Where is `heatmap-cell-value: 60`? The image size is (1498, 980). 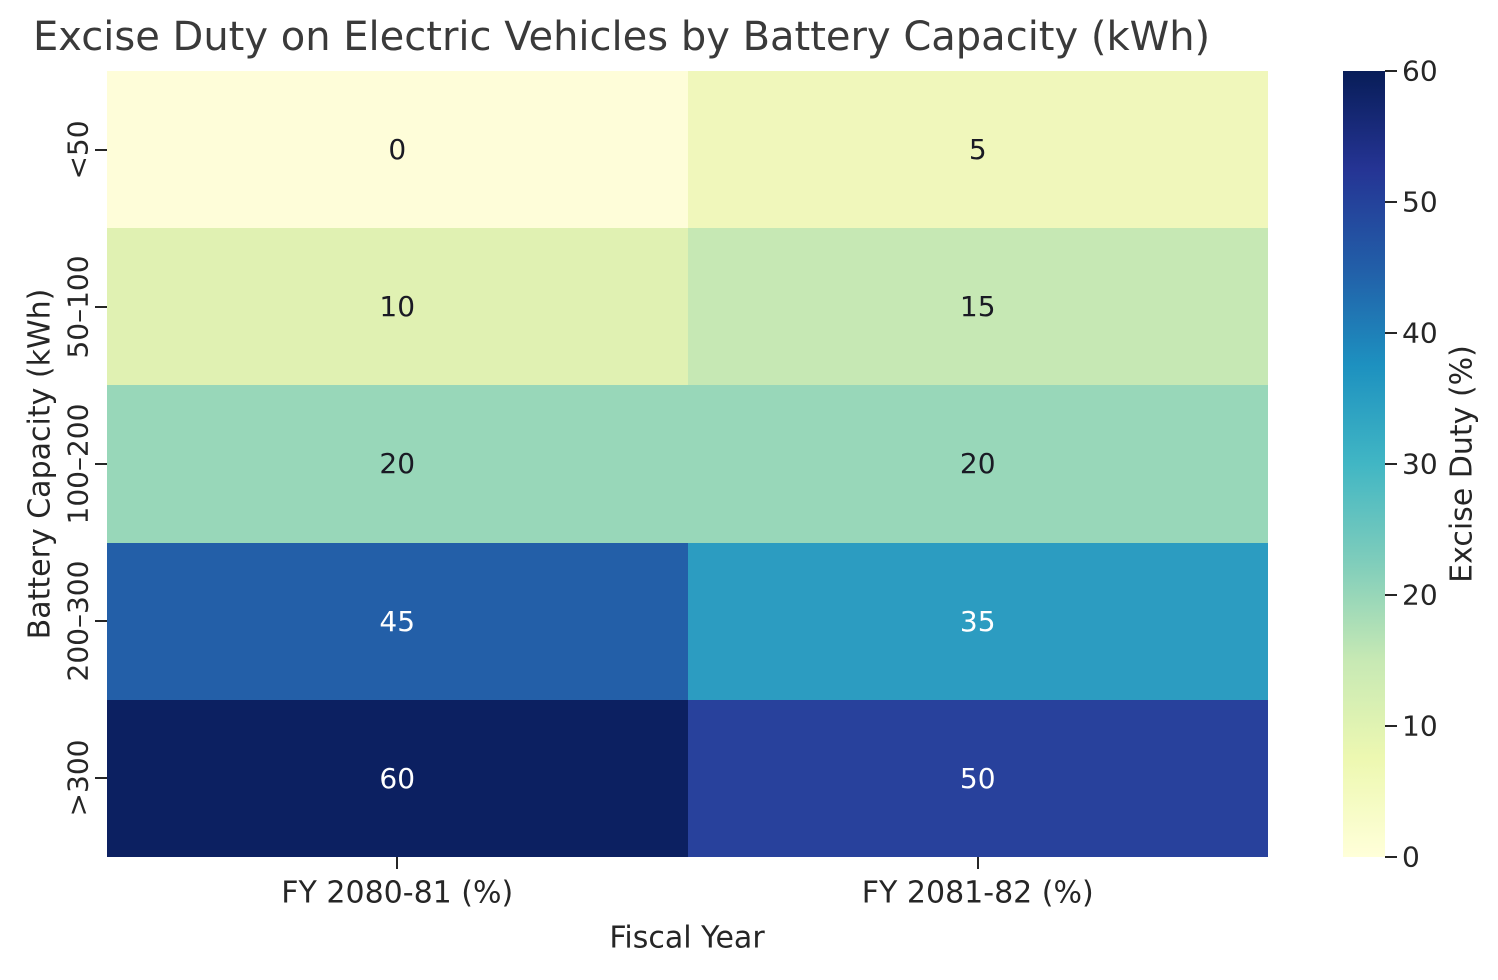 heatmap-cell-value: 60 is located at coordinates (397, 778).